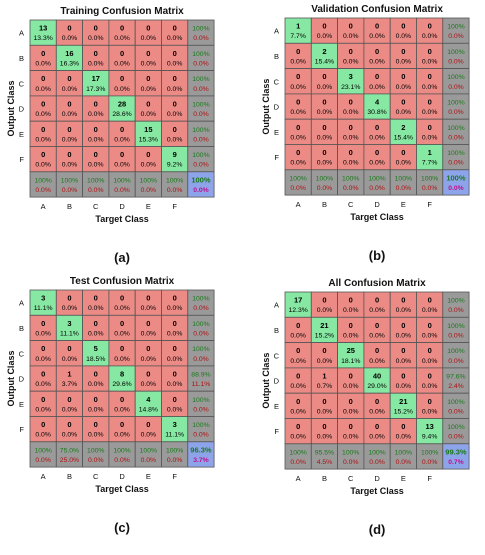  I want to click on cell-primary-value: 2, so click(324, 51).